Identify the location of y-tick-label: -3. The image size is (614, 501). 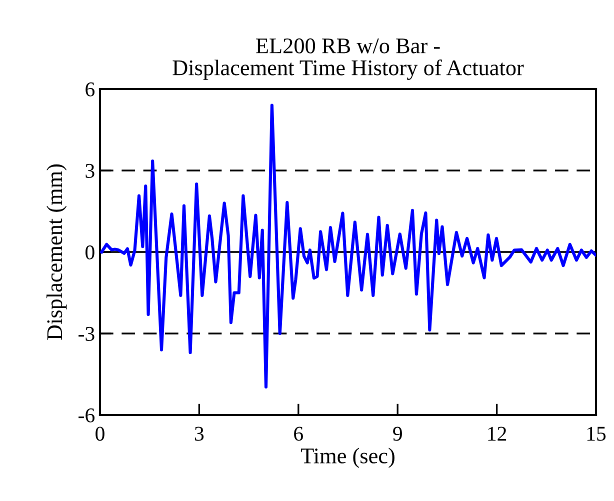
(86, 333).